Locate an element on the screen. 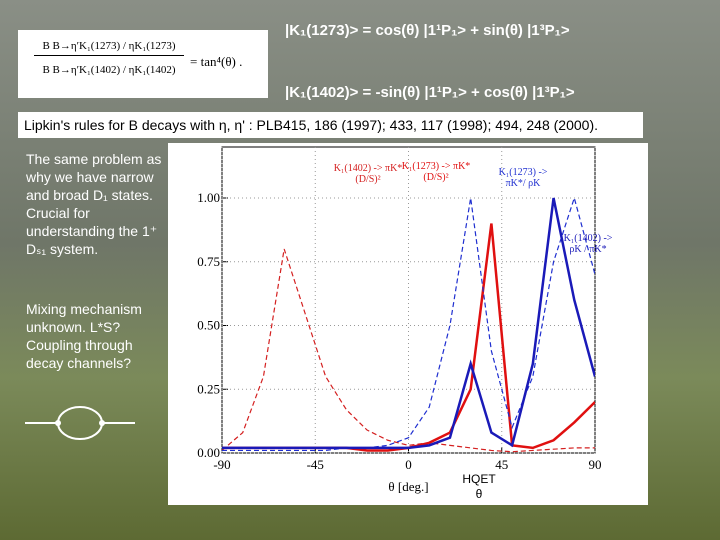 The image size is (720, 540). series-label: K₁(1273) -> πK* (D/S)² is located at coordinates (436, 172).